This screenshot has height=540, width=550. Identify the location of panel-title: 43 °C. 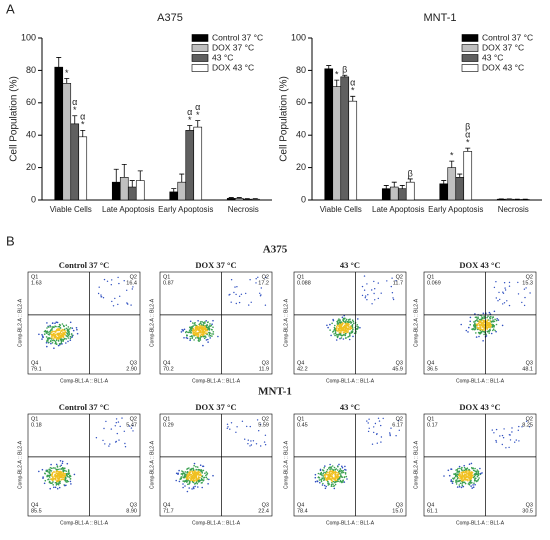
(350, 265).